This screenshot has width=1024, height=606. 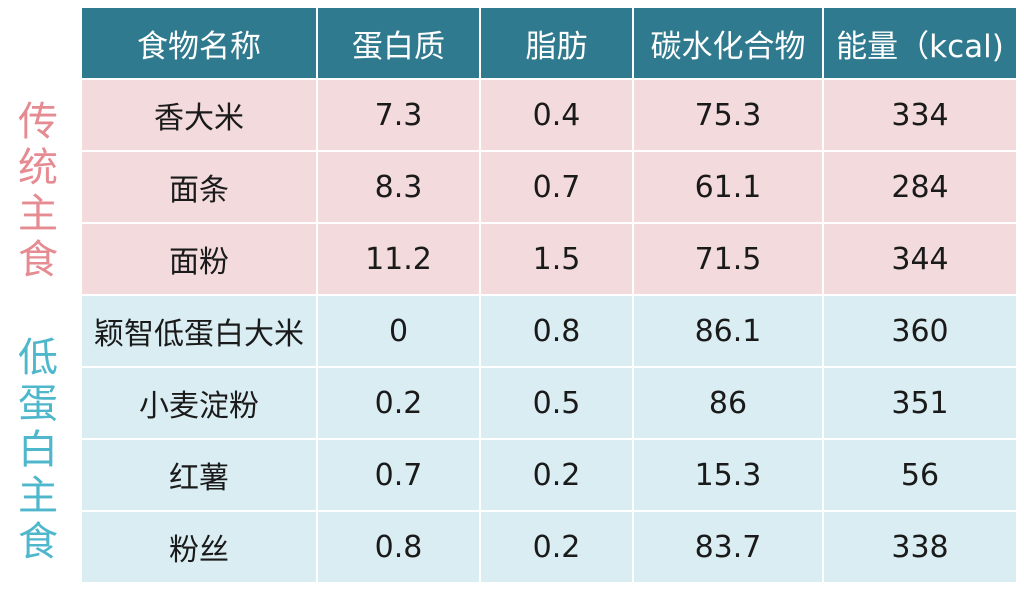 I want to click on traditional-label-char: 主, so click(x=38, y=214).